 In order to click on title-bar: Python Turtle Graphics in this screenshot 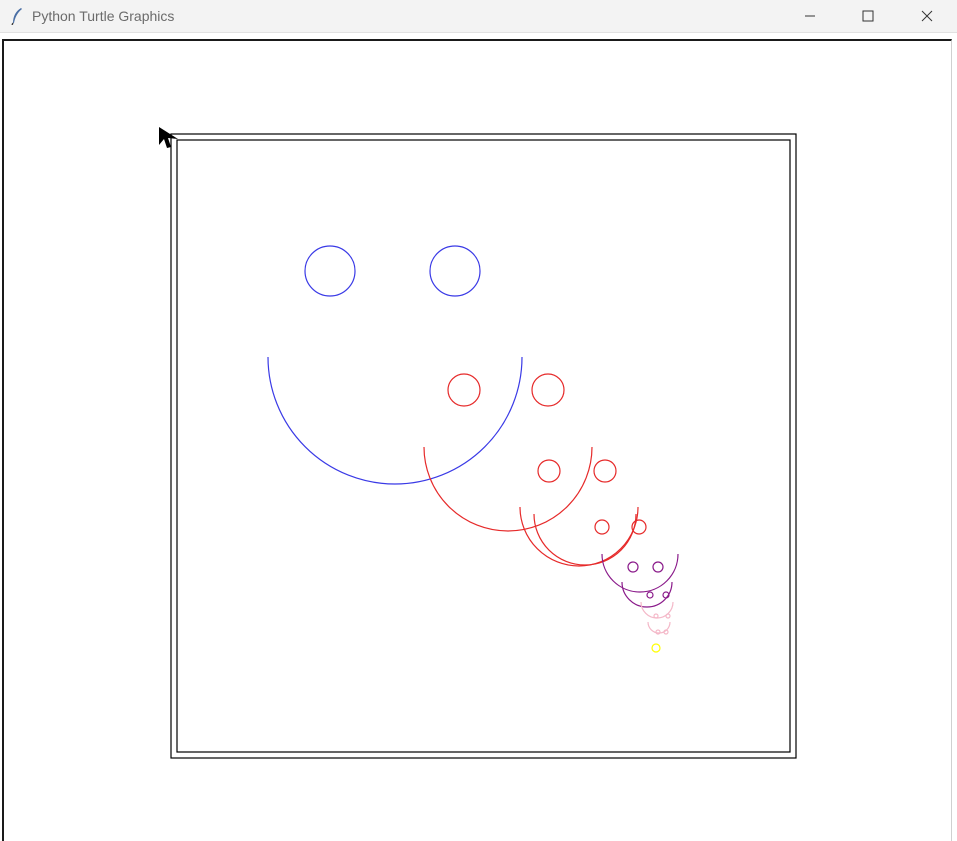, I will do `click(478, 16)`.